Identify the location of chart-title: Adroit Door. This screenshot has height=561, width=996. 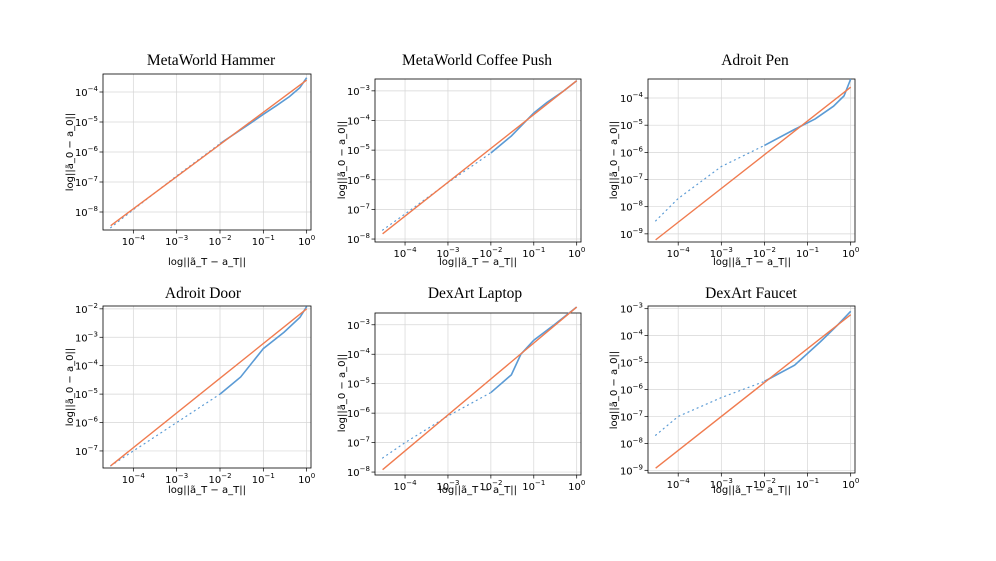
(203, 293).